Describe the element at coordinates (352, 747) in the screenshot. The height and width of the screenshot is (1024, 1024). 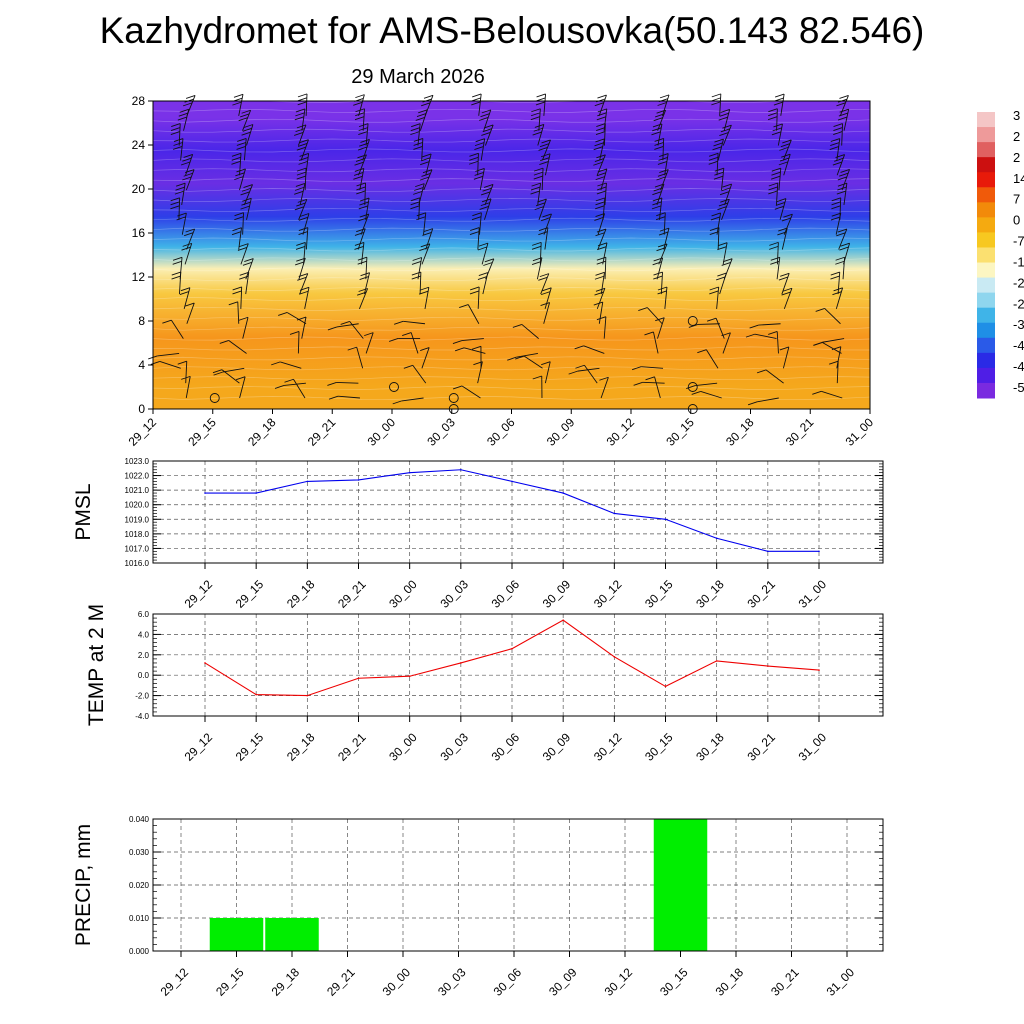
I see `x-tick-label: 29_21` at that location.